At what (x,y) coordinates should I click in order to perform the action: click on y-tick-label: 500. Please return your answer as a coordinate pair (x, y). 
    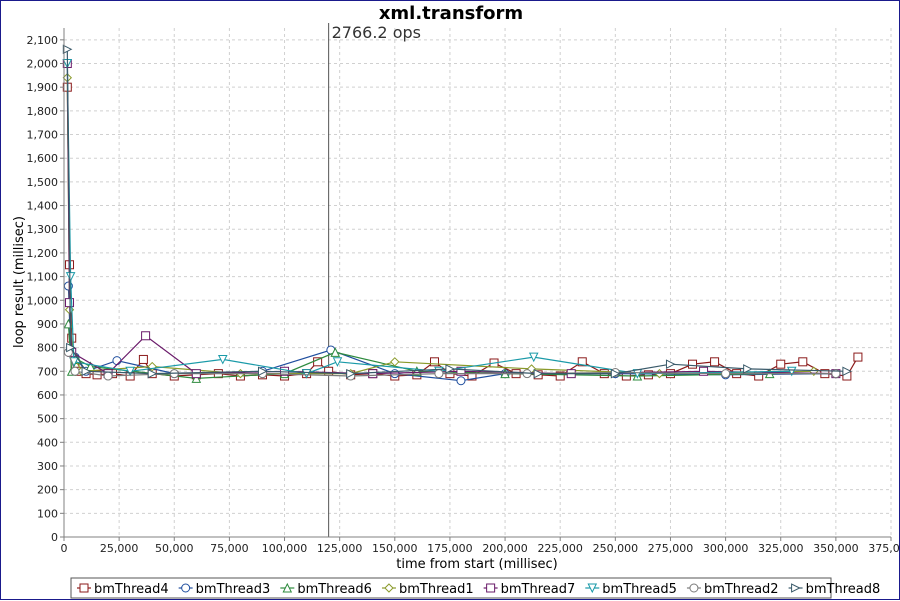
    Looking at the image, I should click on (47, 419).